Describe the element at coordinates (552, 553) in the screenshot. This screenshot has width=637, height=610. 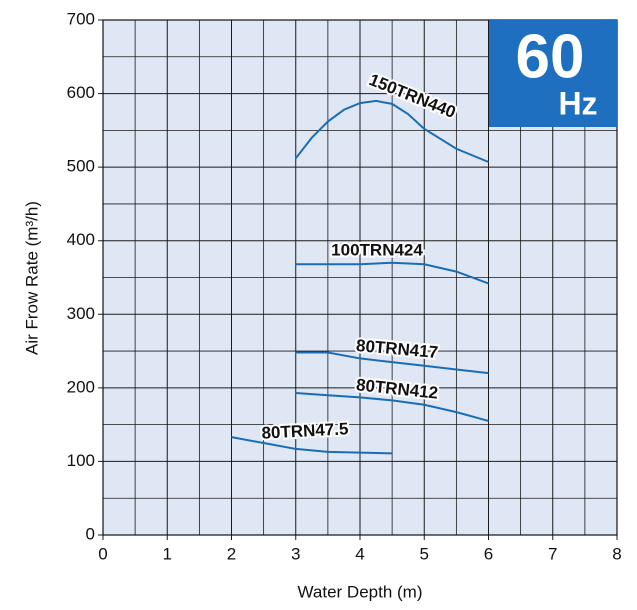
I see `x-tick-label: 7` at that location.